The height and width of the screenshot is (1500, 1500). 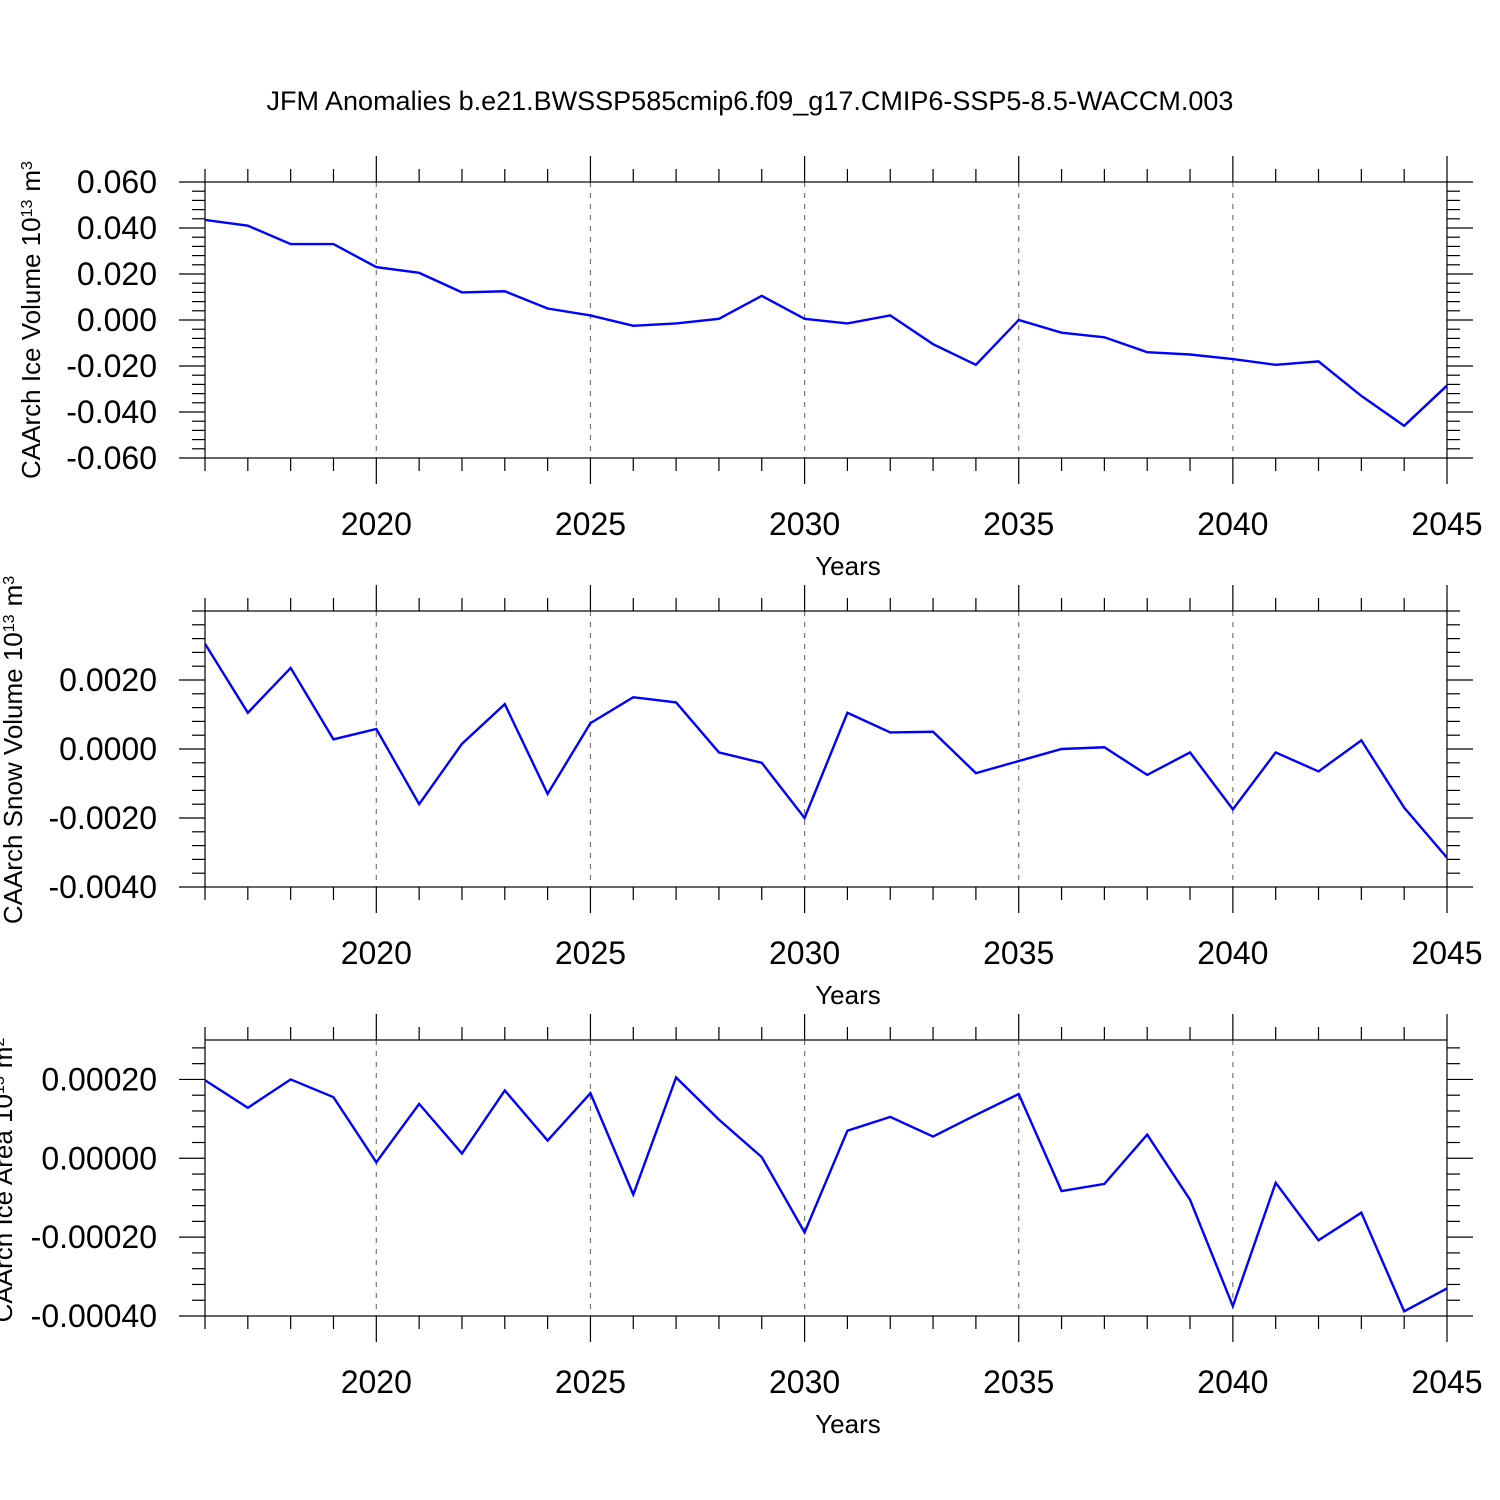 I want to click on y-tick-label: -0.060, so click(x=111, y=458).